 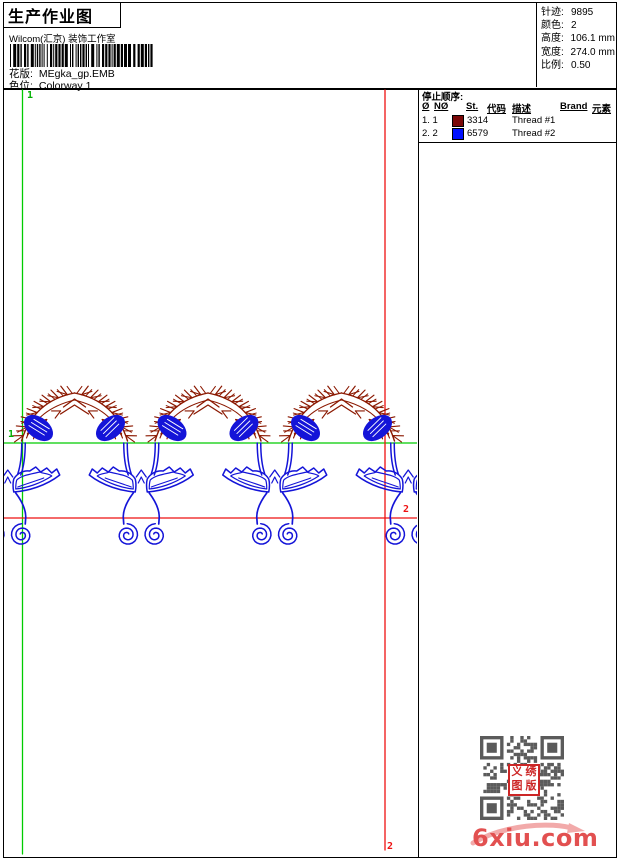 I want to click on col-code: 代码, so click(x=497, y=109).